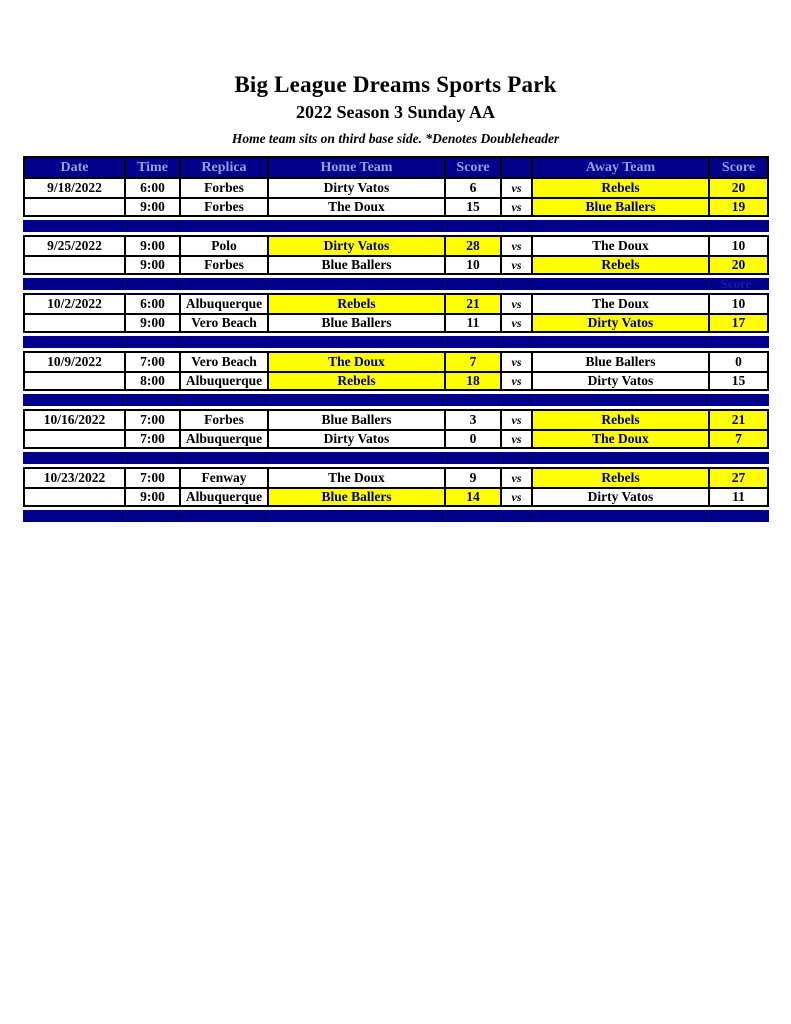 The width and height of the screenshot is (791, 1024). Describe the element at coordinates (151, 362) in the screenshot. I see `time-cell: 7:00` at that location.